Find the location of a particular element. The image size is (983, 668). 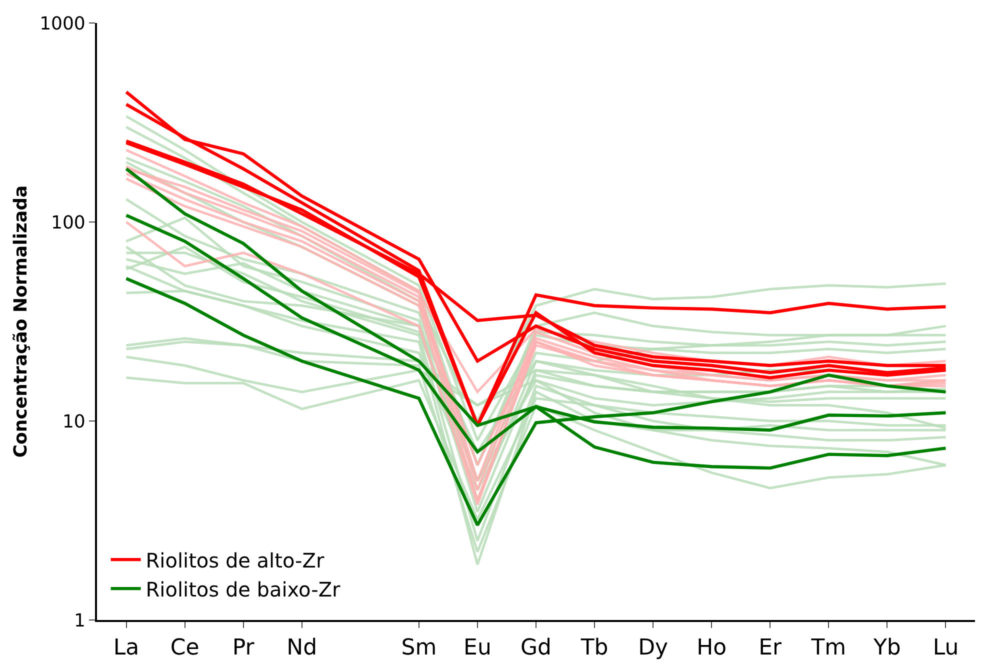

x-tick-label: Ce is located at coordinates (185, 647).